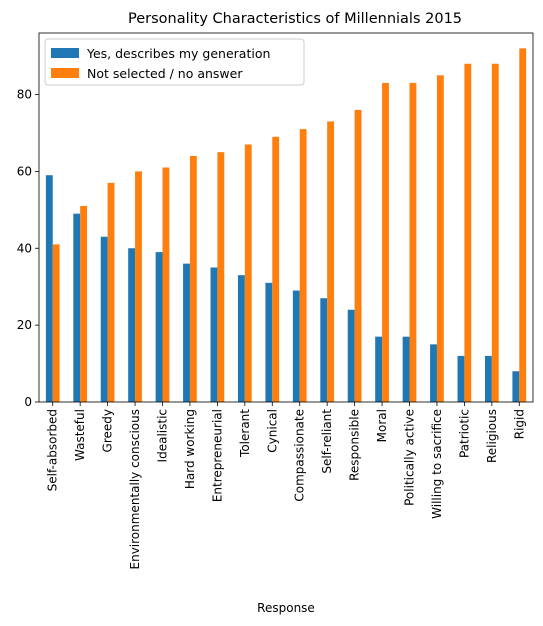 The image size is (543, 626). I want to click on x-tick-label-0: Self-absorbed, so click(53, 450).